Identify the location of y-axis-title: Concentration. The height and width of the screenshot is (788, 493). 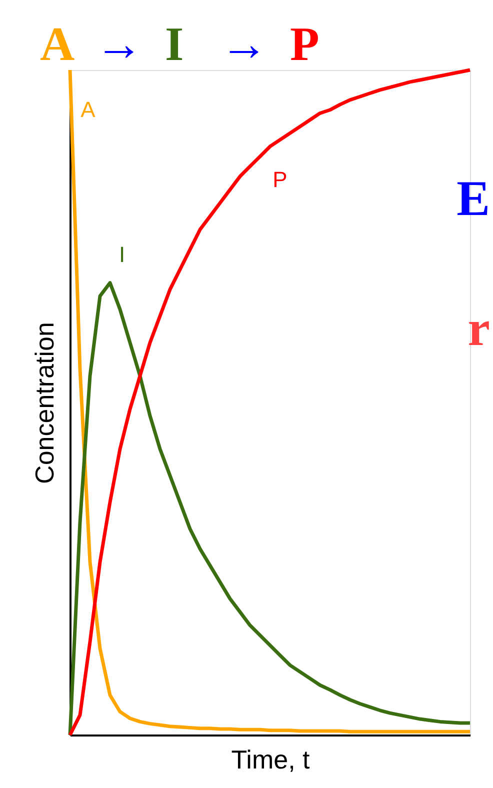
(45, 403).